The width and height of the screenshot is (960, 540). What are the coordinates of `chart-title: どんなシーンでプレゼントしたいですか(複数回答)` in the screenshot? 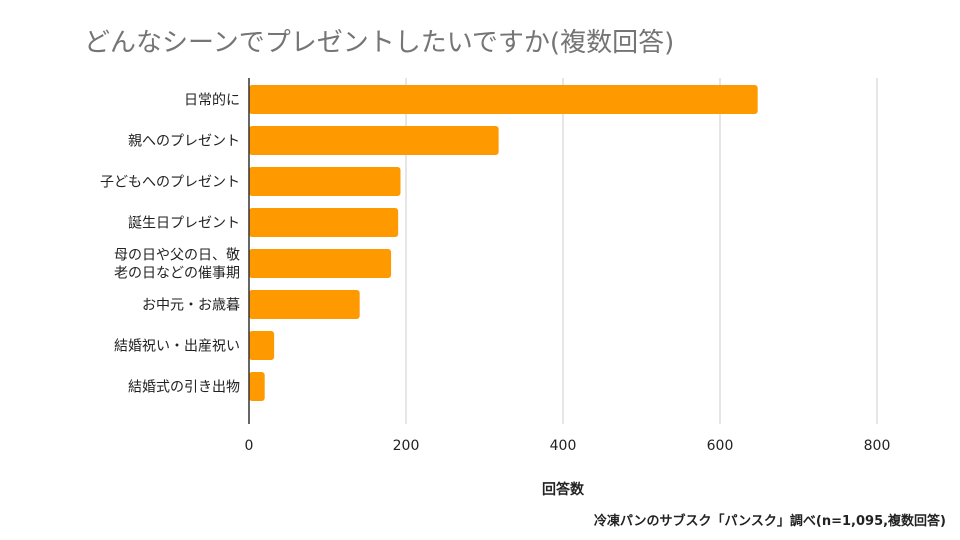 It's located at (379, 43).